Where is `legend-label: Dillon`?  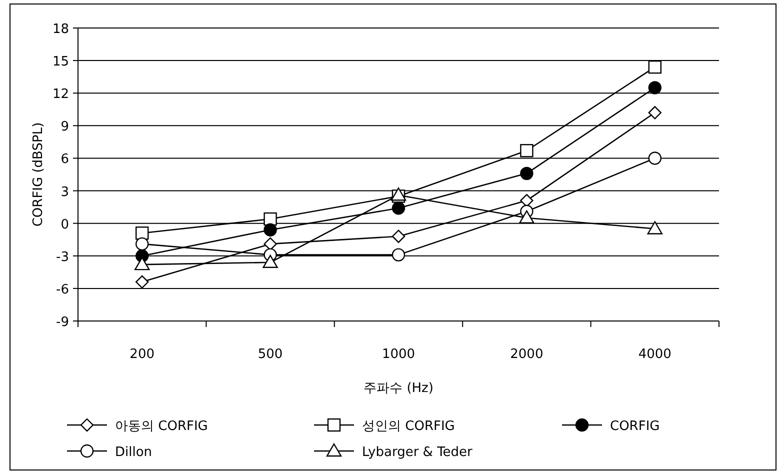 legend-label: Dillon is located at coordinates (133, 452).